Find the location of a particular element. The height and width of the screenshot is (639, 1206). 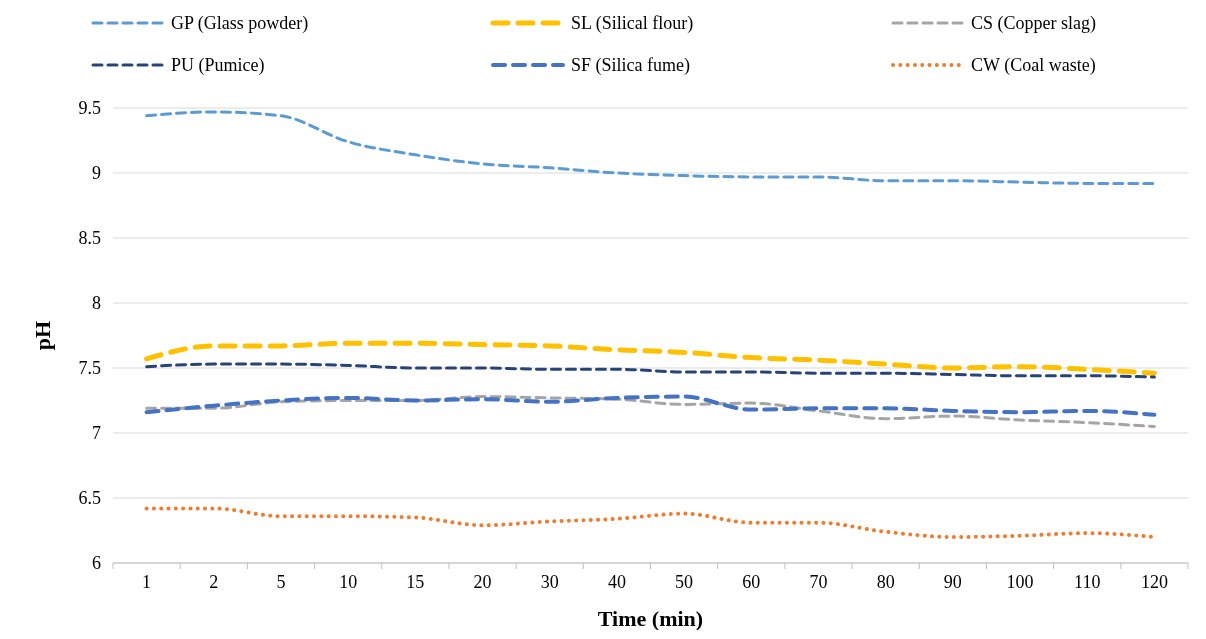

x-tick-label: 20 is located at coordinates (482, 582).